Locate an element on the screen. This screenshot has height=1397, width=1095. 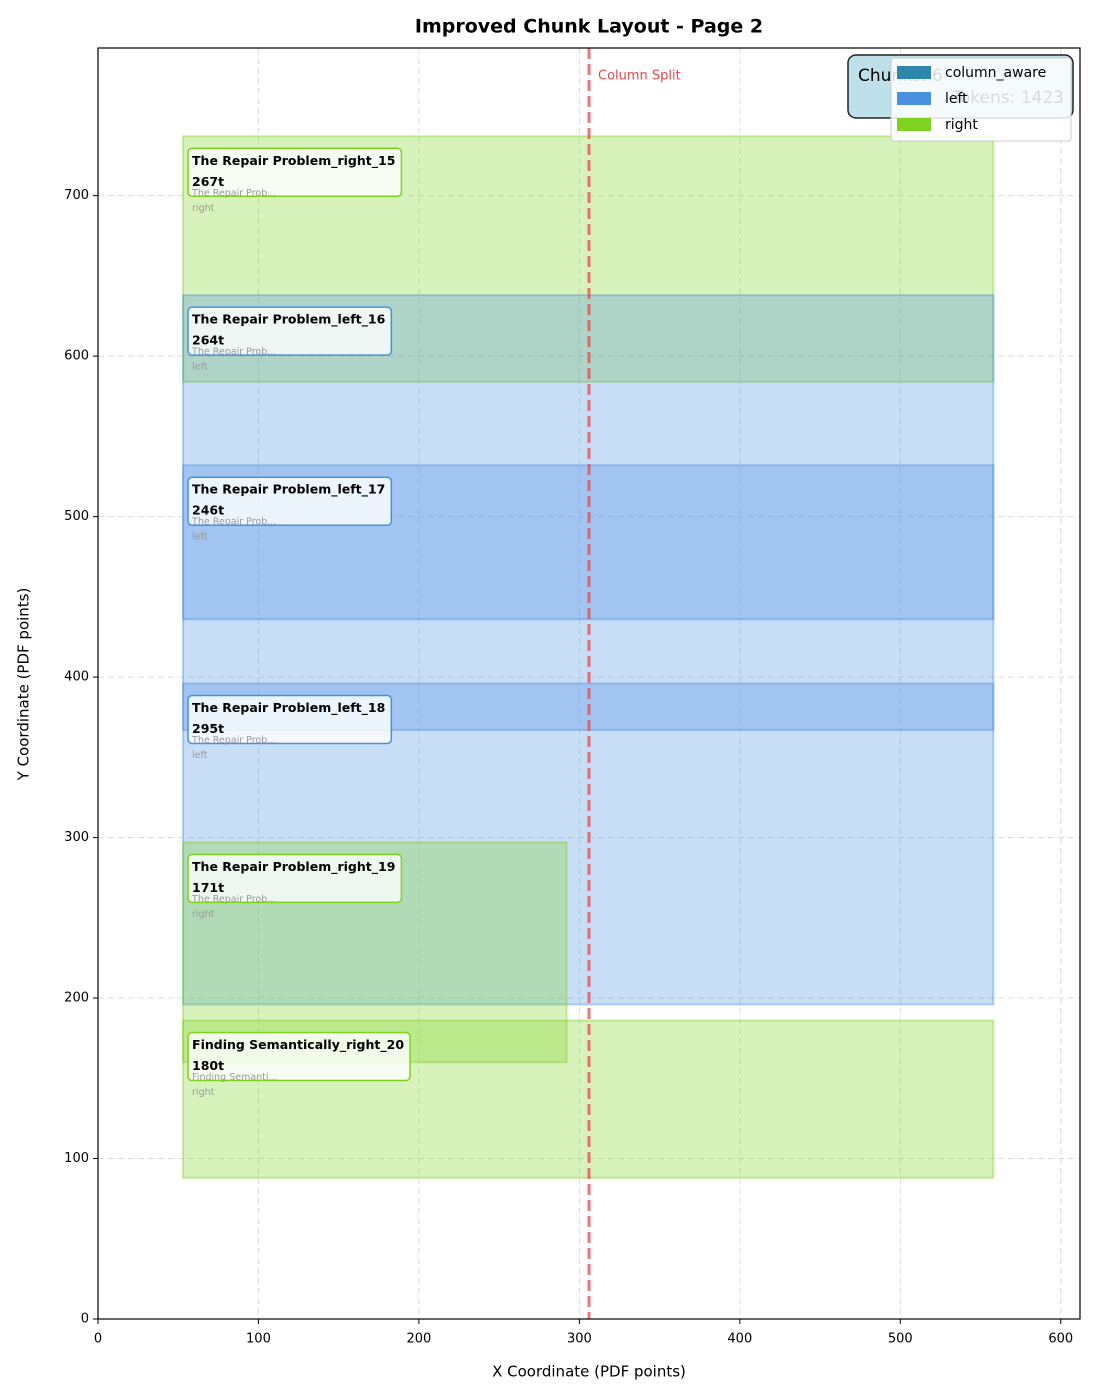
x-tick-label: 300 is located at coordinates (579, 1339).